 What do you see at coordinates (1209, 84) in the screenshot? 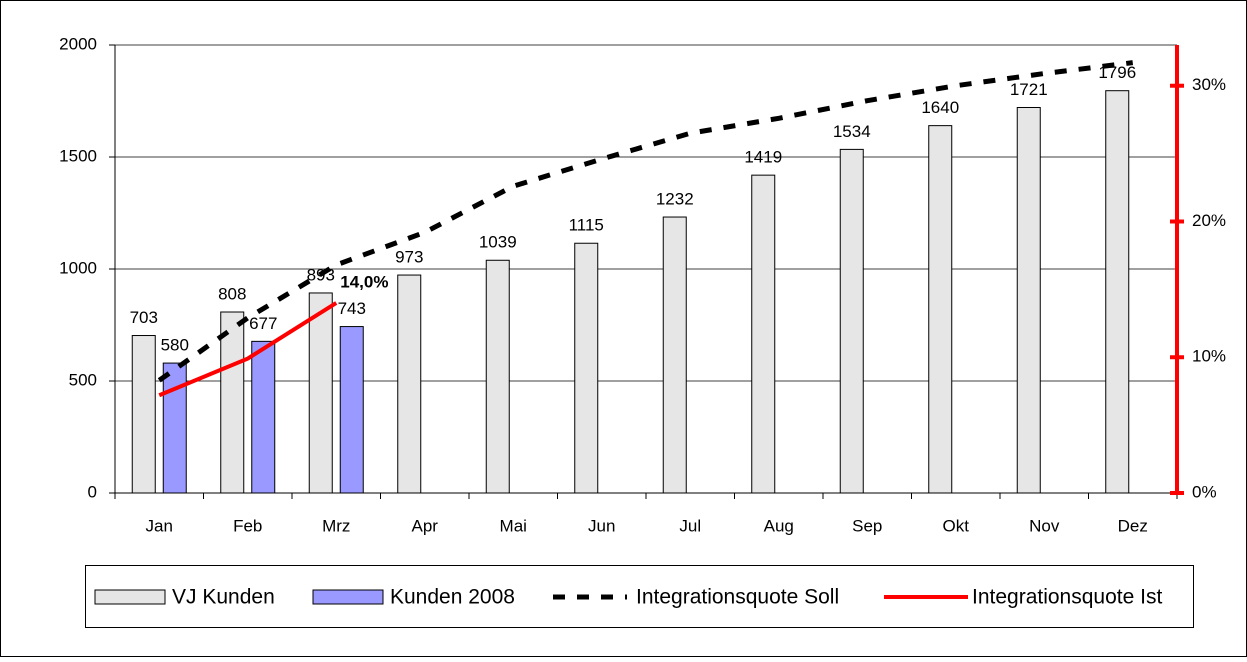
I see `y2-tick-label: 30%` at bounding box center [1209, 84].